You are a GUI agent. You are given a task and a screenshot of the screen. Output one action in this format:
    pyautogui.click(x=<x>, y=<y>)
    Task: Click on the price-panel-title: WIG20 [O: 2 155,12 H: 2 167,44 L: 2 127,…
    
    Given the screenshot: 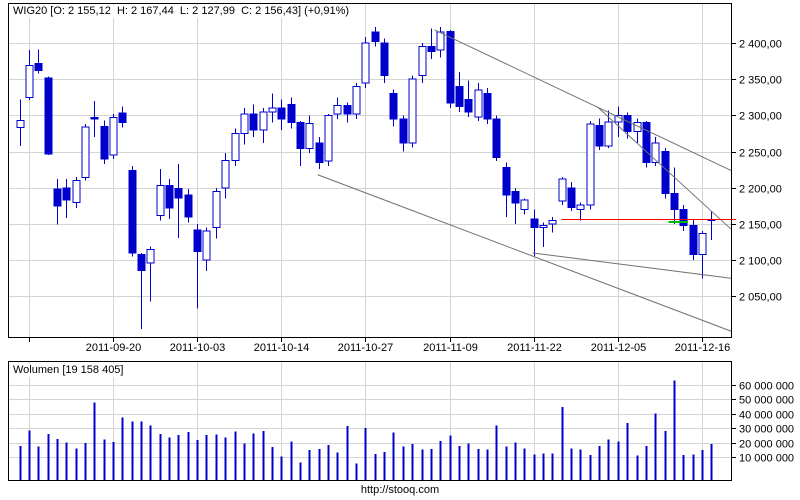 What is the action you would take?
    pyautogui.click(x=181, y=11)
    